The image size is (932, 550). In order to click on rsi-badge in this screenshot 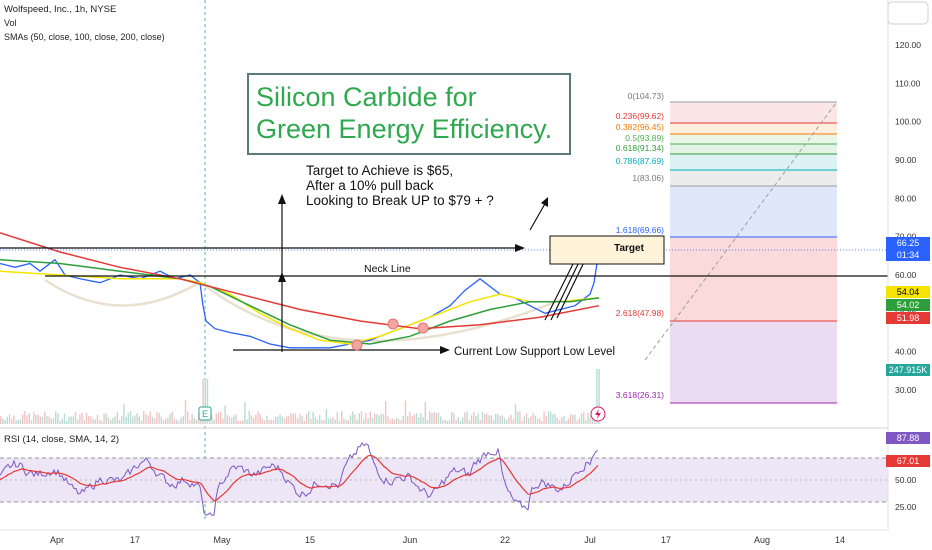, I will do `click(908, 438)`.